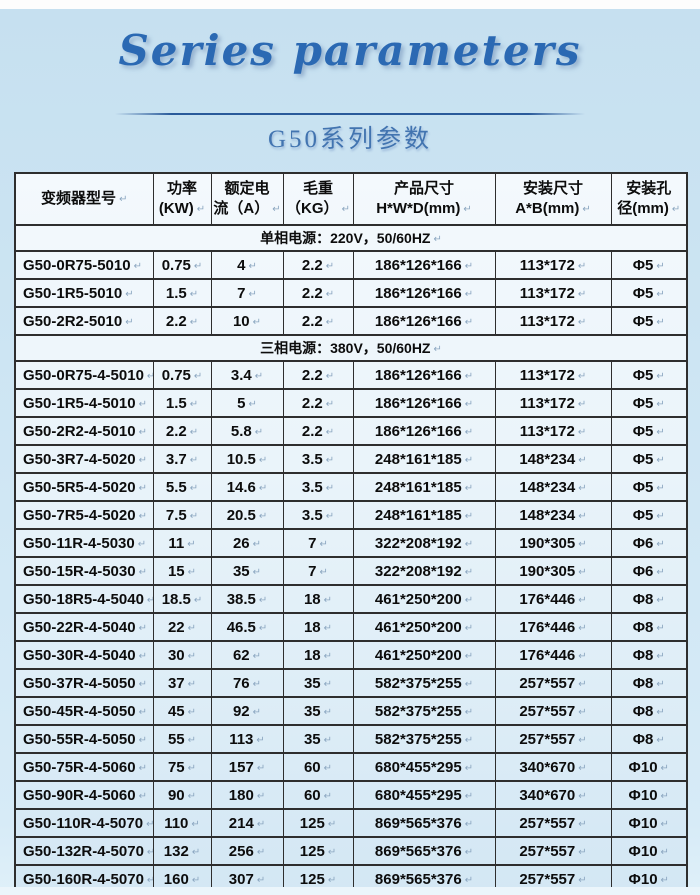 The image size is (700, 895). What do you see at coordinates (241, 711) in the screenshot?
I see `cell-value: 92` at bounding box center [241, 711].